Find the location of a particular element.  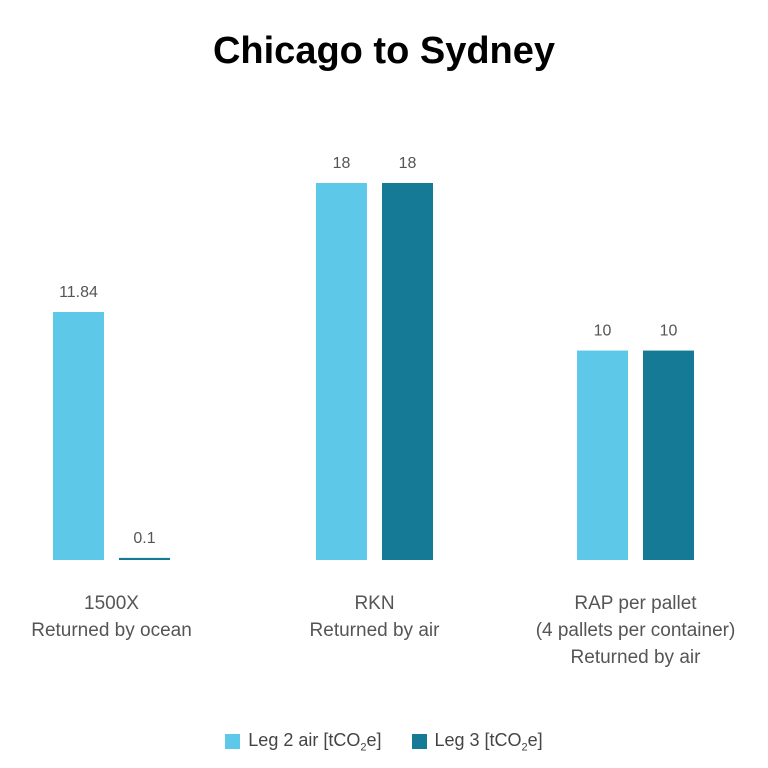

data-label: 0.1 is located at coordinates (144, 538).